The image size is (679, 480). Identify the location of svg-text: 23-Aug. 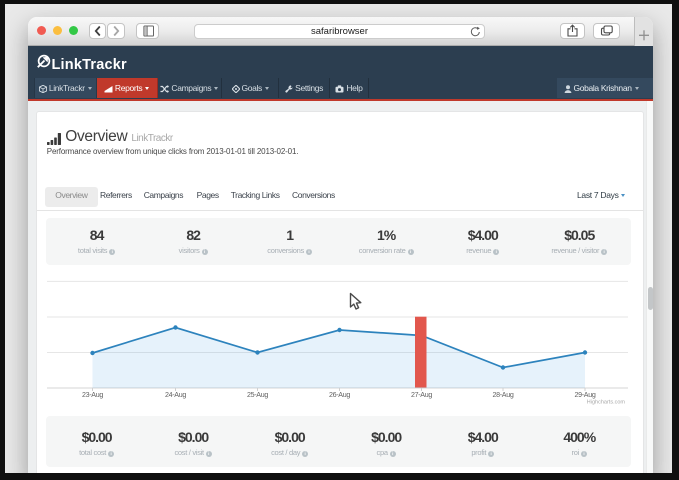
(92, 395).